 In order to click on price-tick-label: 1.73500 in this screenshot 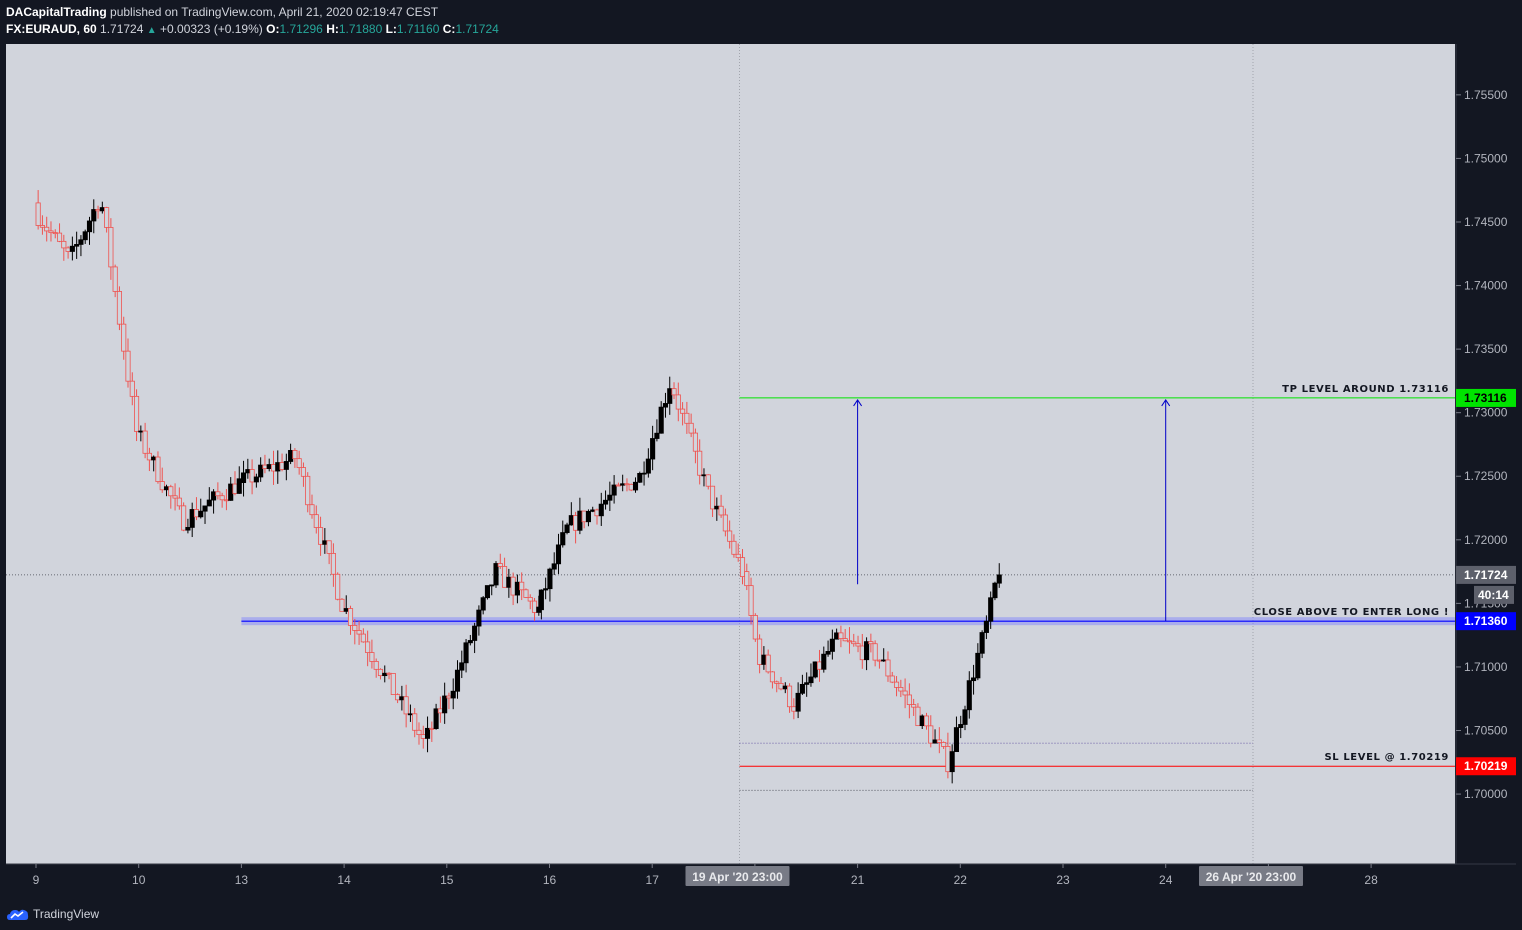, I will do `click(1486, 349)`.